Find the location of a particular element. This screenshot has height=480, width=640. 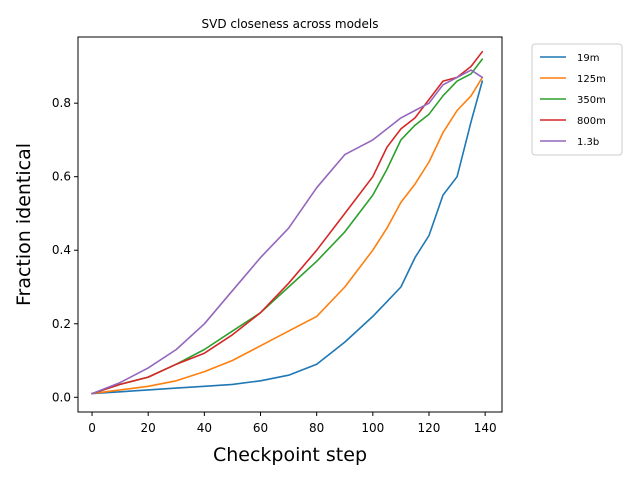

legend-label-1.3b: 1.3b is located at coordinates (588, 142).